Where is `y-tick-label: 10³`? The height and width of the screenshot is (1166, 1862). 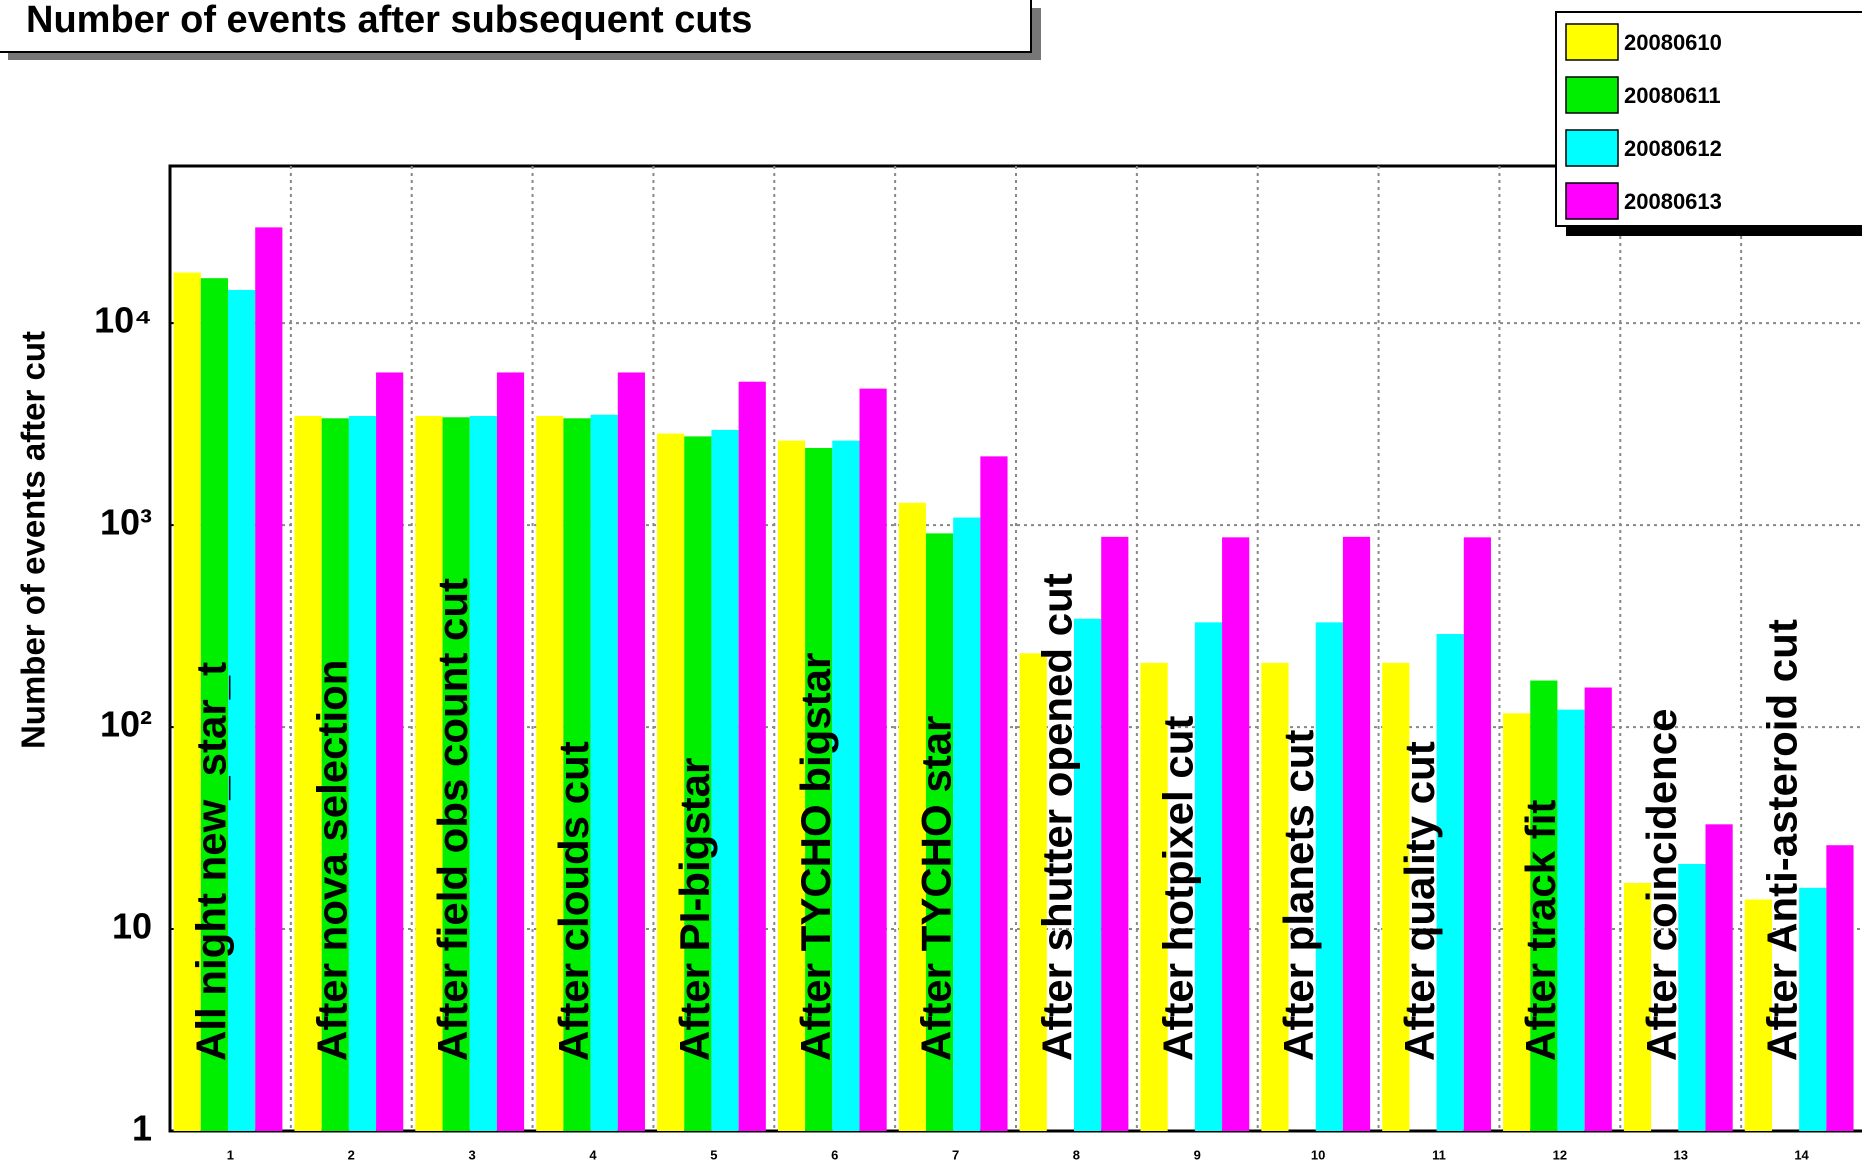 y-tick-label: 10³ is located at coordinates (126, 522).